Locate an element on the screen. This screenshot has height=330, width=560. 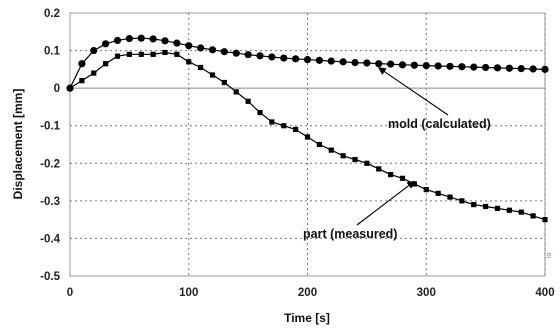
stray-mark: lo is located at coordinates (549, 255).